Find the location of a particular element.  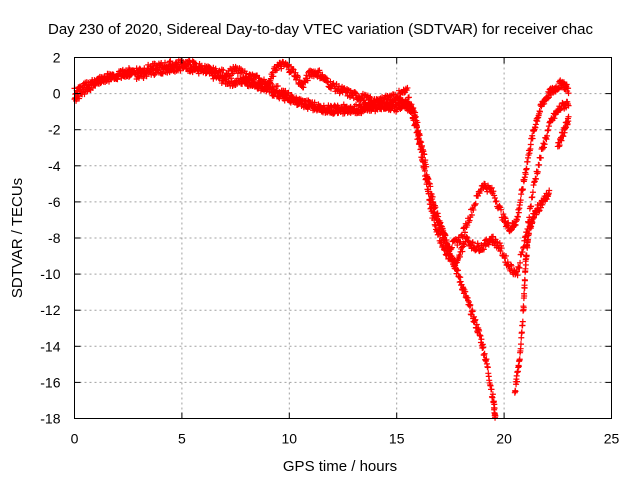

y-axis-label: SDTVAR / TECUs is located at coordinates (17, 238).